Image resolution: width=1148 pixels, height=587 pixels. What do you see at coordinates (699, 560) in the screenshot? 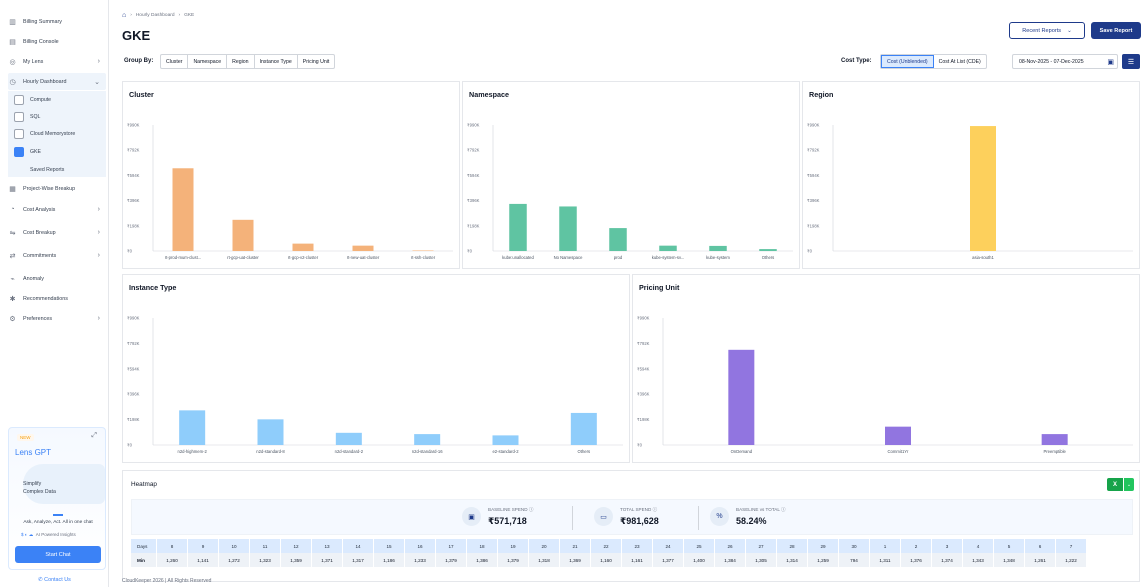
I see `heatmap-value-cell: 1,400` at bounding box center [699, 560].